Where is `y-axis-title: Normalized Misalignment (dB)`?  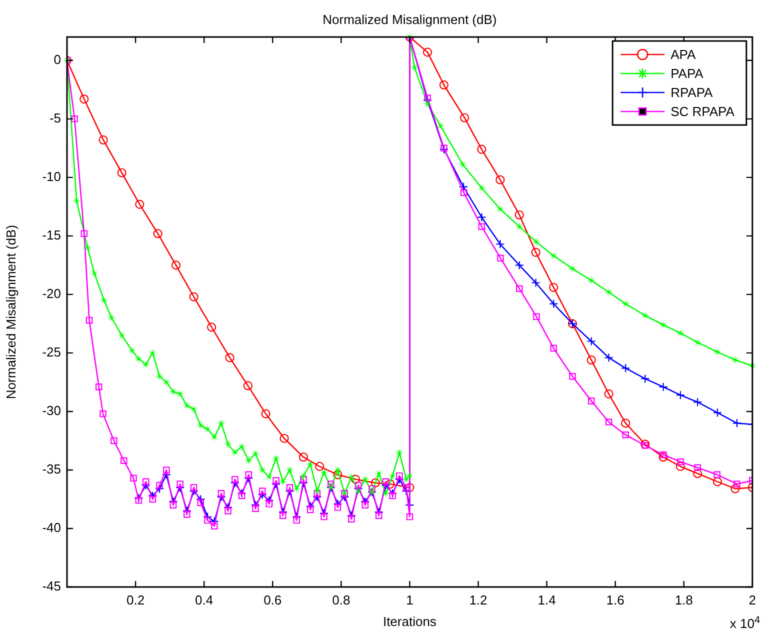
y-axis-title: Normalized Misalignment (dB) is located at coordinates (10, 312).